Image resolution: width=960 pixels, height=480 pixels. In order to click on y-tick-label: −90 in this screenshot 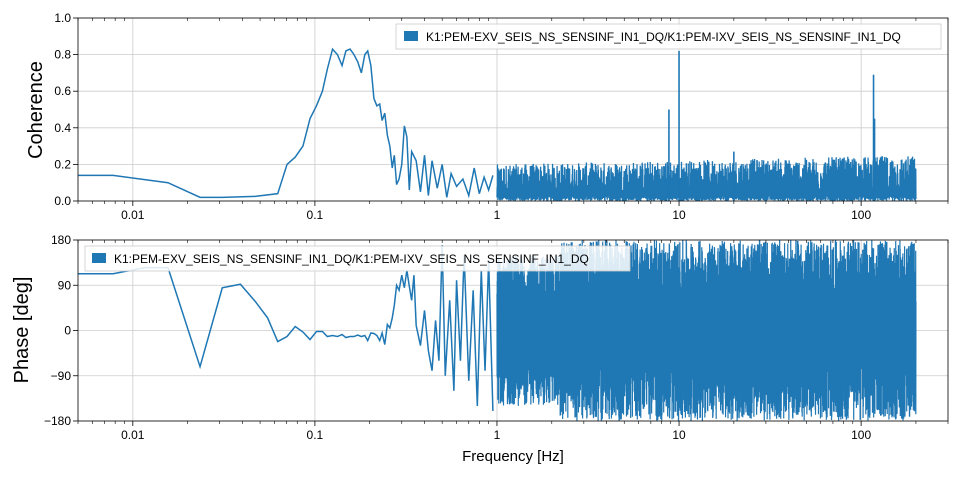, I will do `click(61, 376)`.